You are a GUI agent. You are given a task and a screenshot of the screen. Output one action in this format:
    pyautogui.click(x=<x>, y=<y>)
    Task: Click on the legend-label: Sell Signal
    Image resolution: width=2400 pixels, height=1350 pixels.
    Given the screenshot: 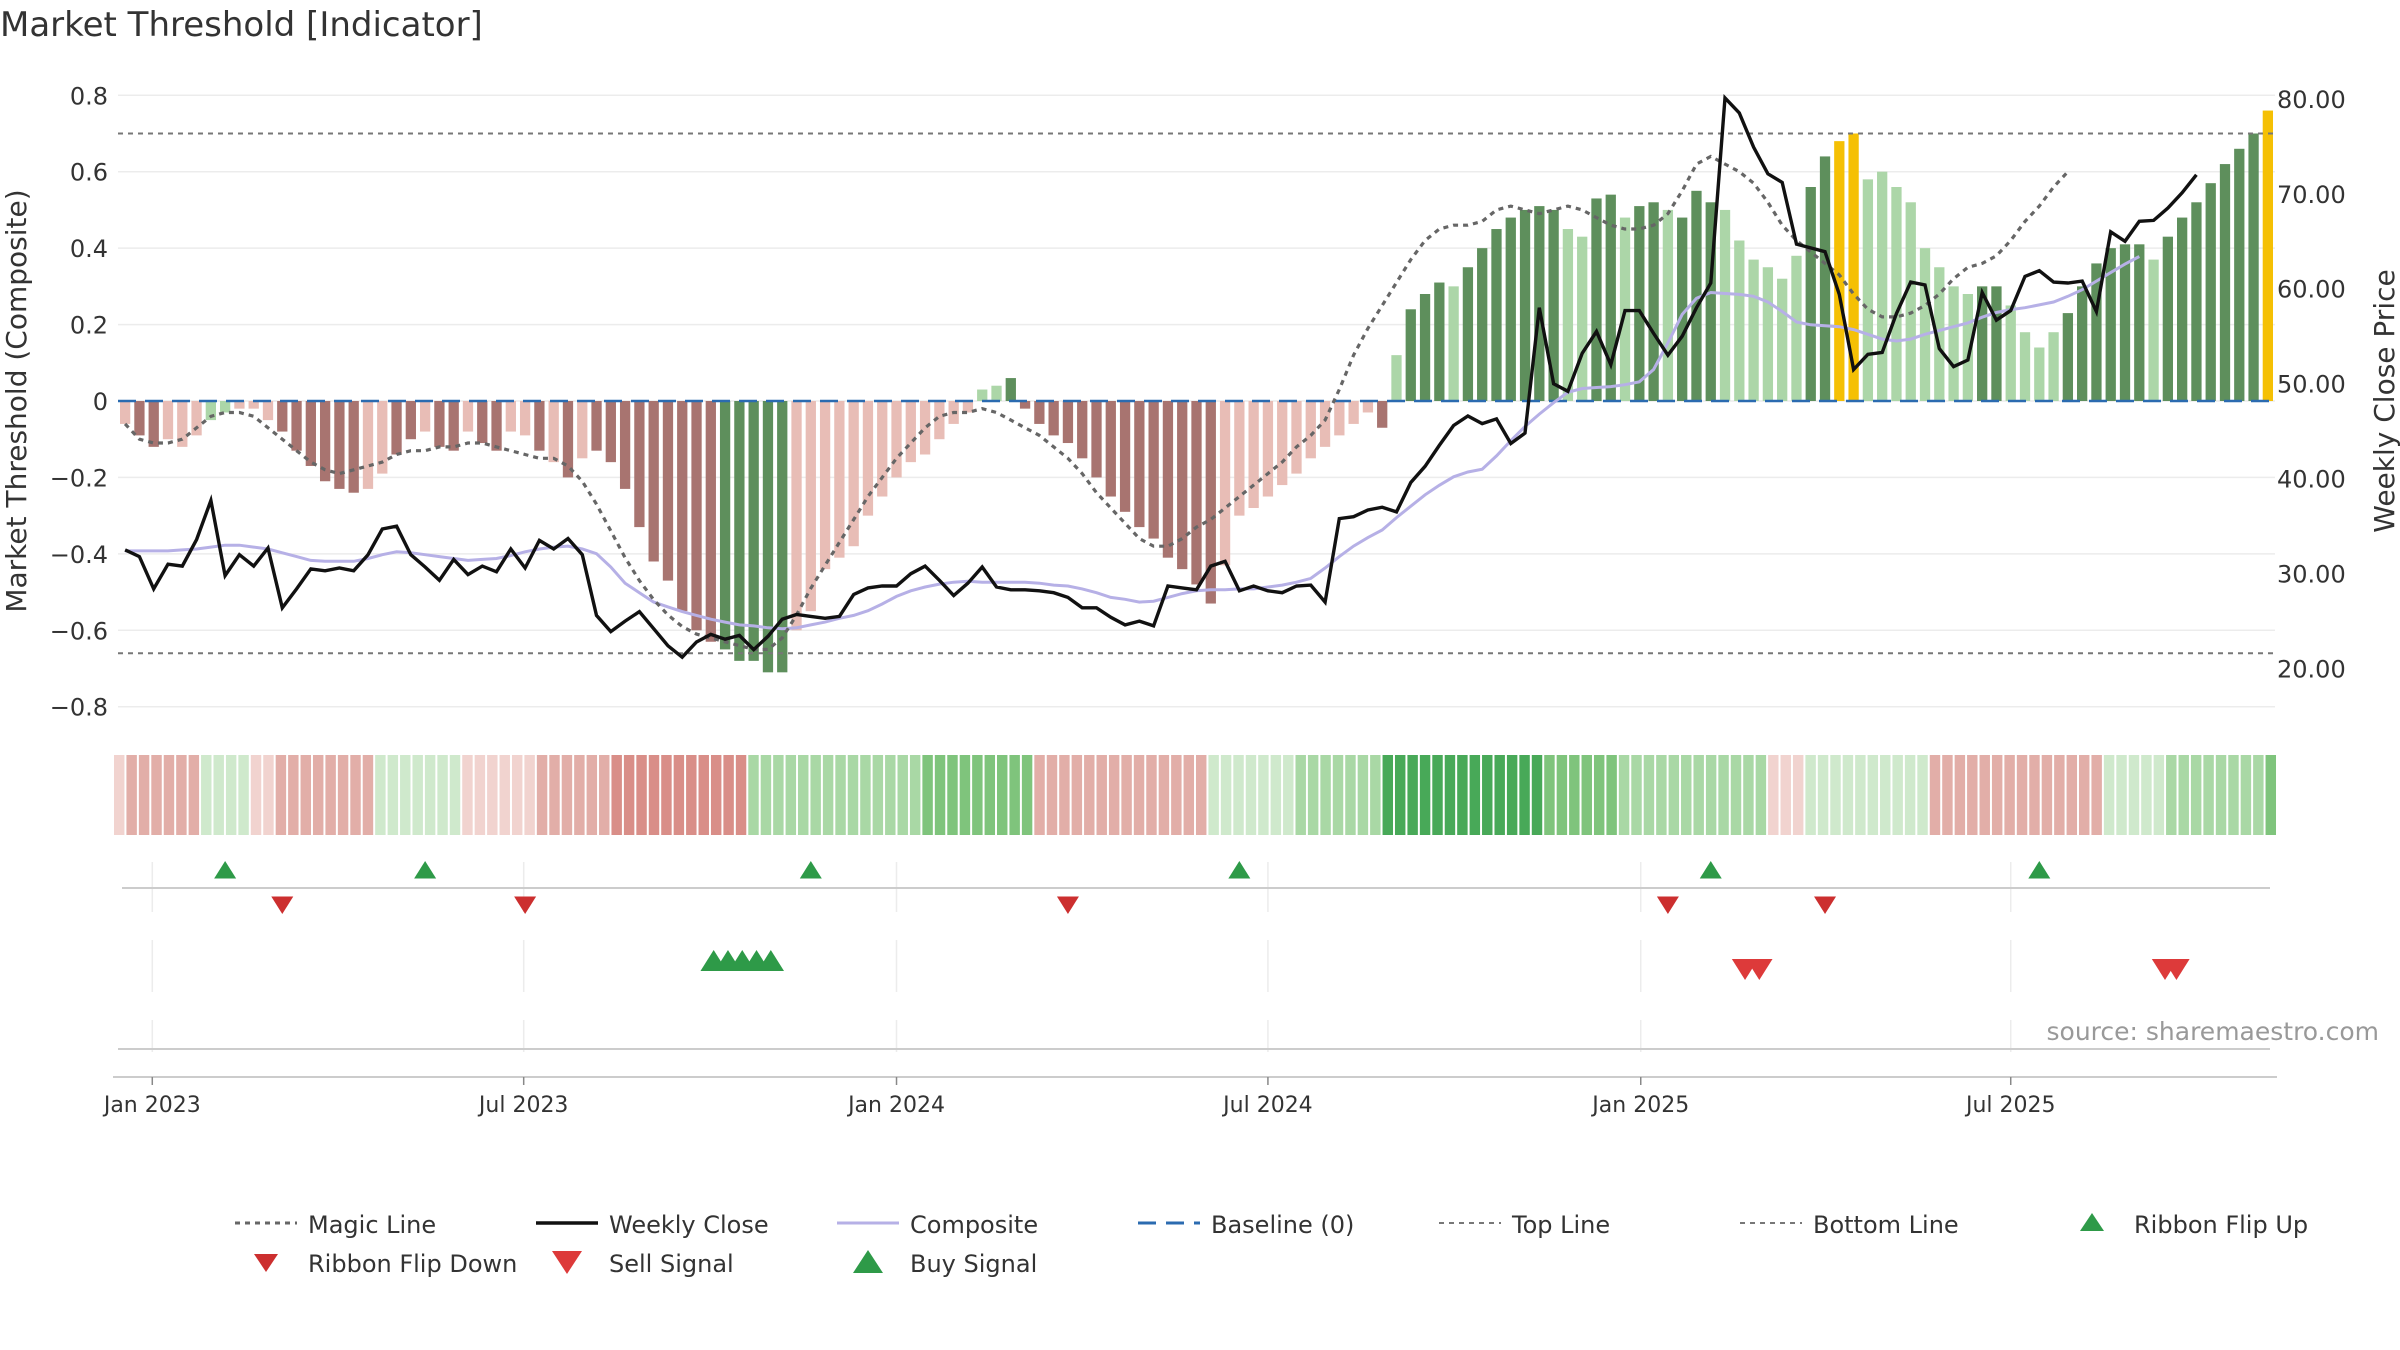 What is the action you would take?
    pyautogui.click(x=671, y=1264)
    